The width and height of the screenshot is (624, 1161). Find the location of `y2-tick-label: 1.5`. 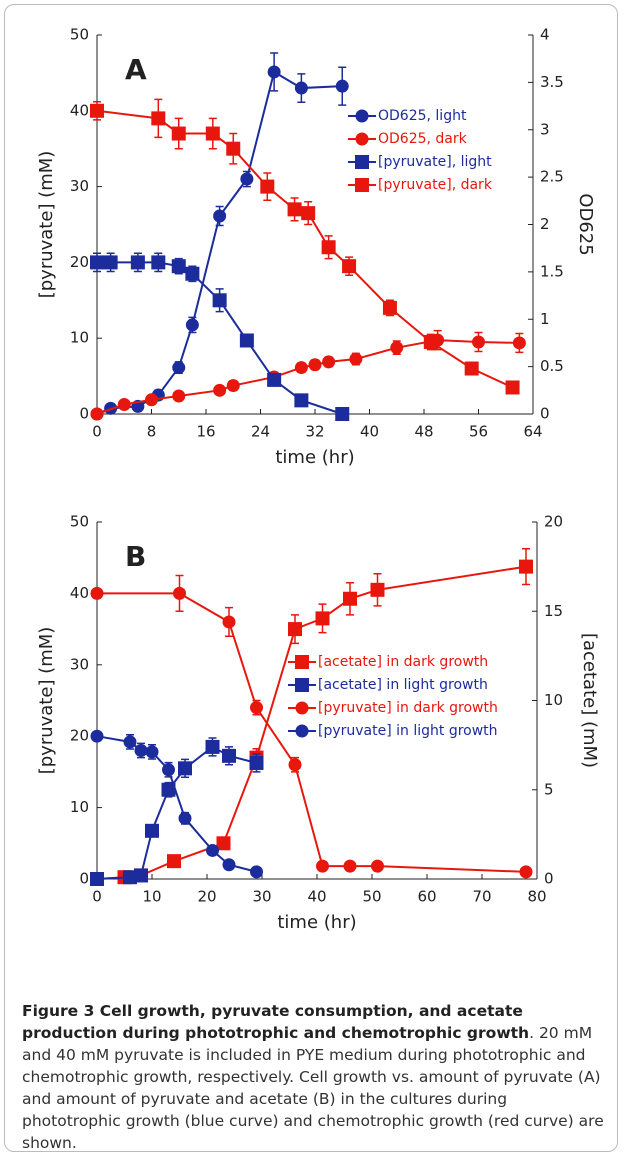

y2-tick-label: 1.5 is located at coordinates (552, 271).